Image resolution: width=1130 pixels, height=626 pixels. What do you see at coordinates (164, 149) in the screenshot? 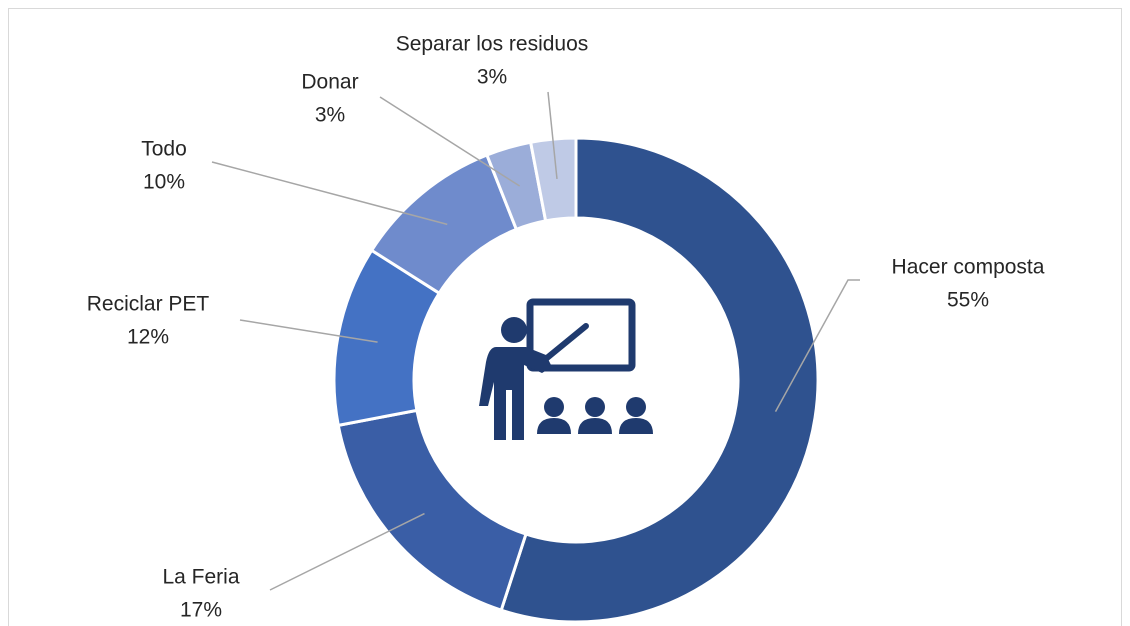
I see `category-label: Todo` at bounding box center [164, 149].